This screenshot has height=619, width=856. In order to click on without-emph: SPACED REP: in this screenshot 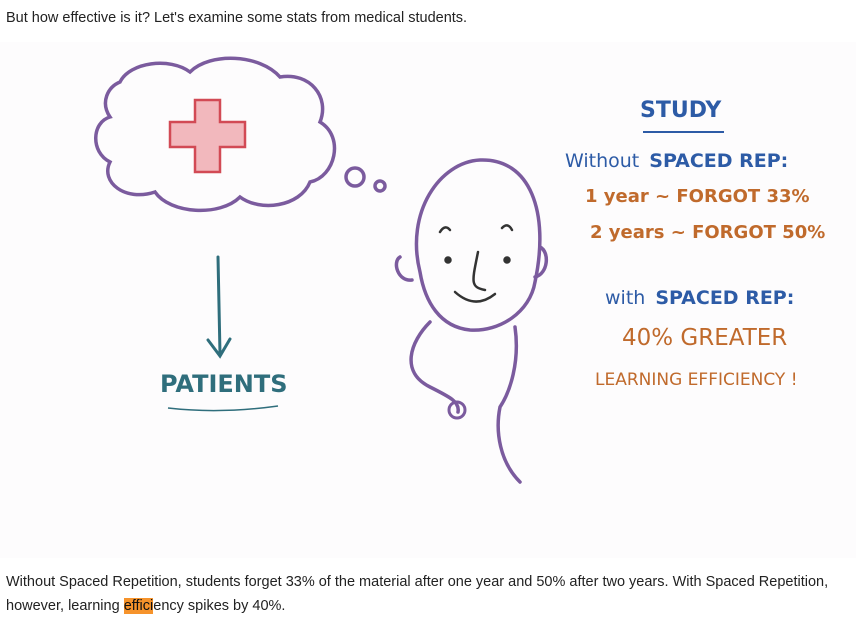, I will do `click(718, 161)`.